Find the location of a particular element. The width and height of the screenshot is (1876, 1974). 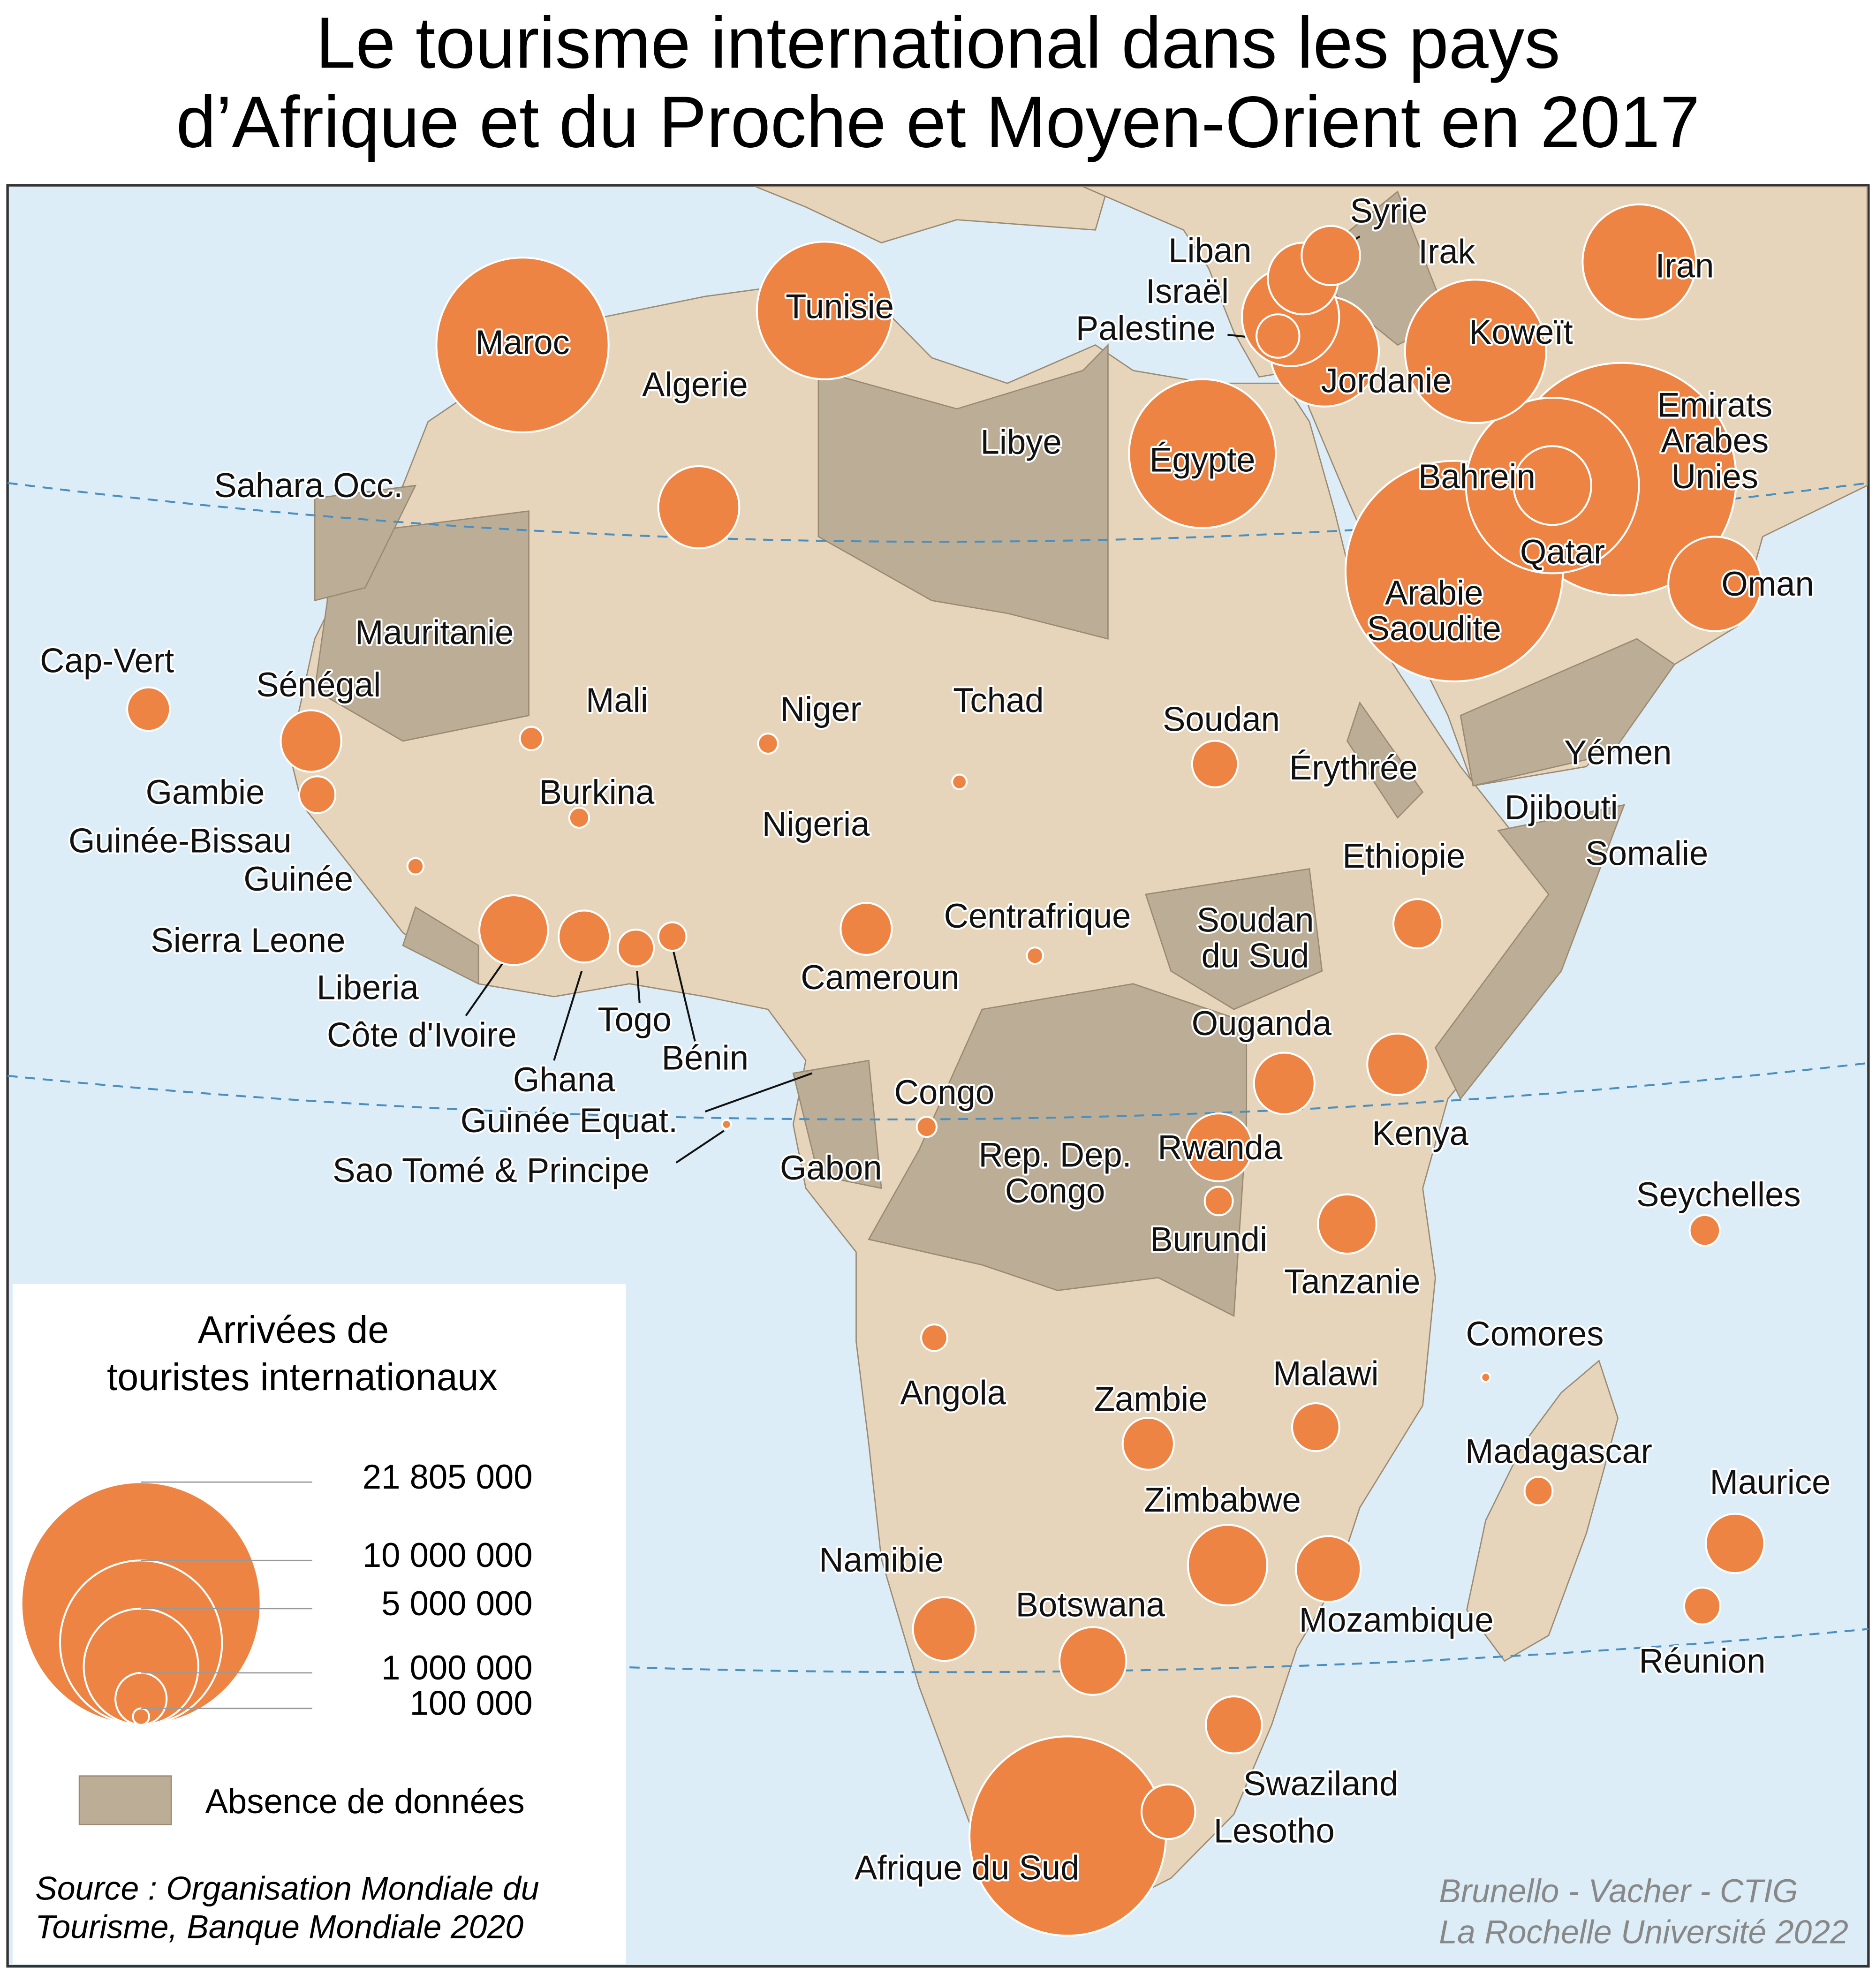

country-label: Tanzanie is located at coordinates (1352, 1282).